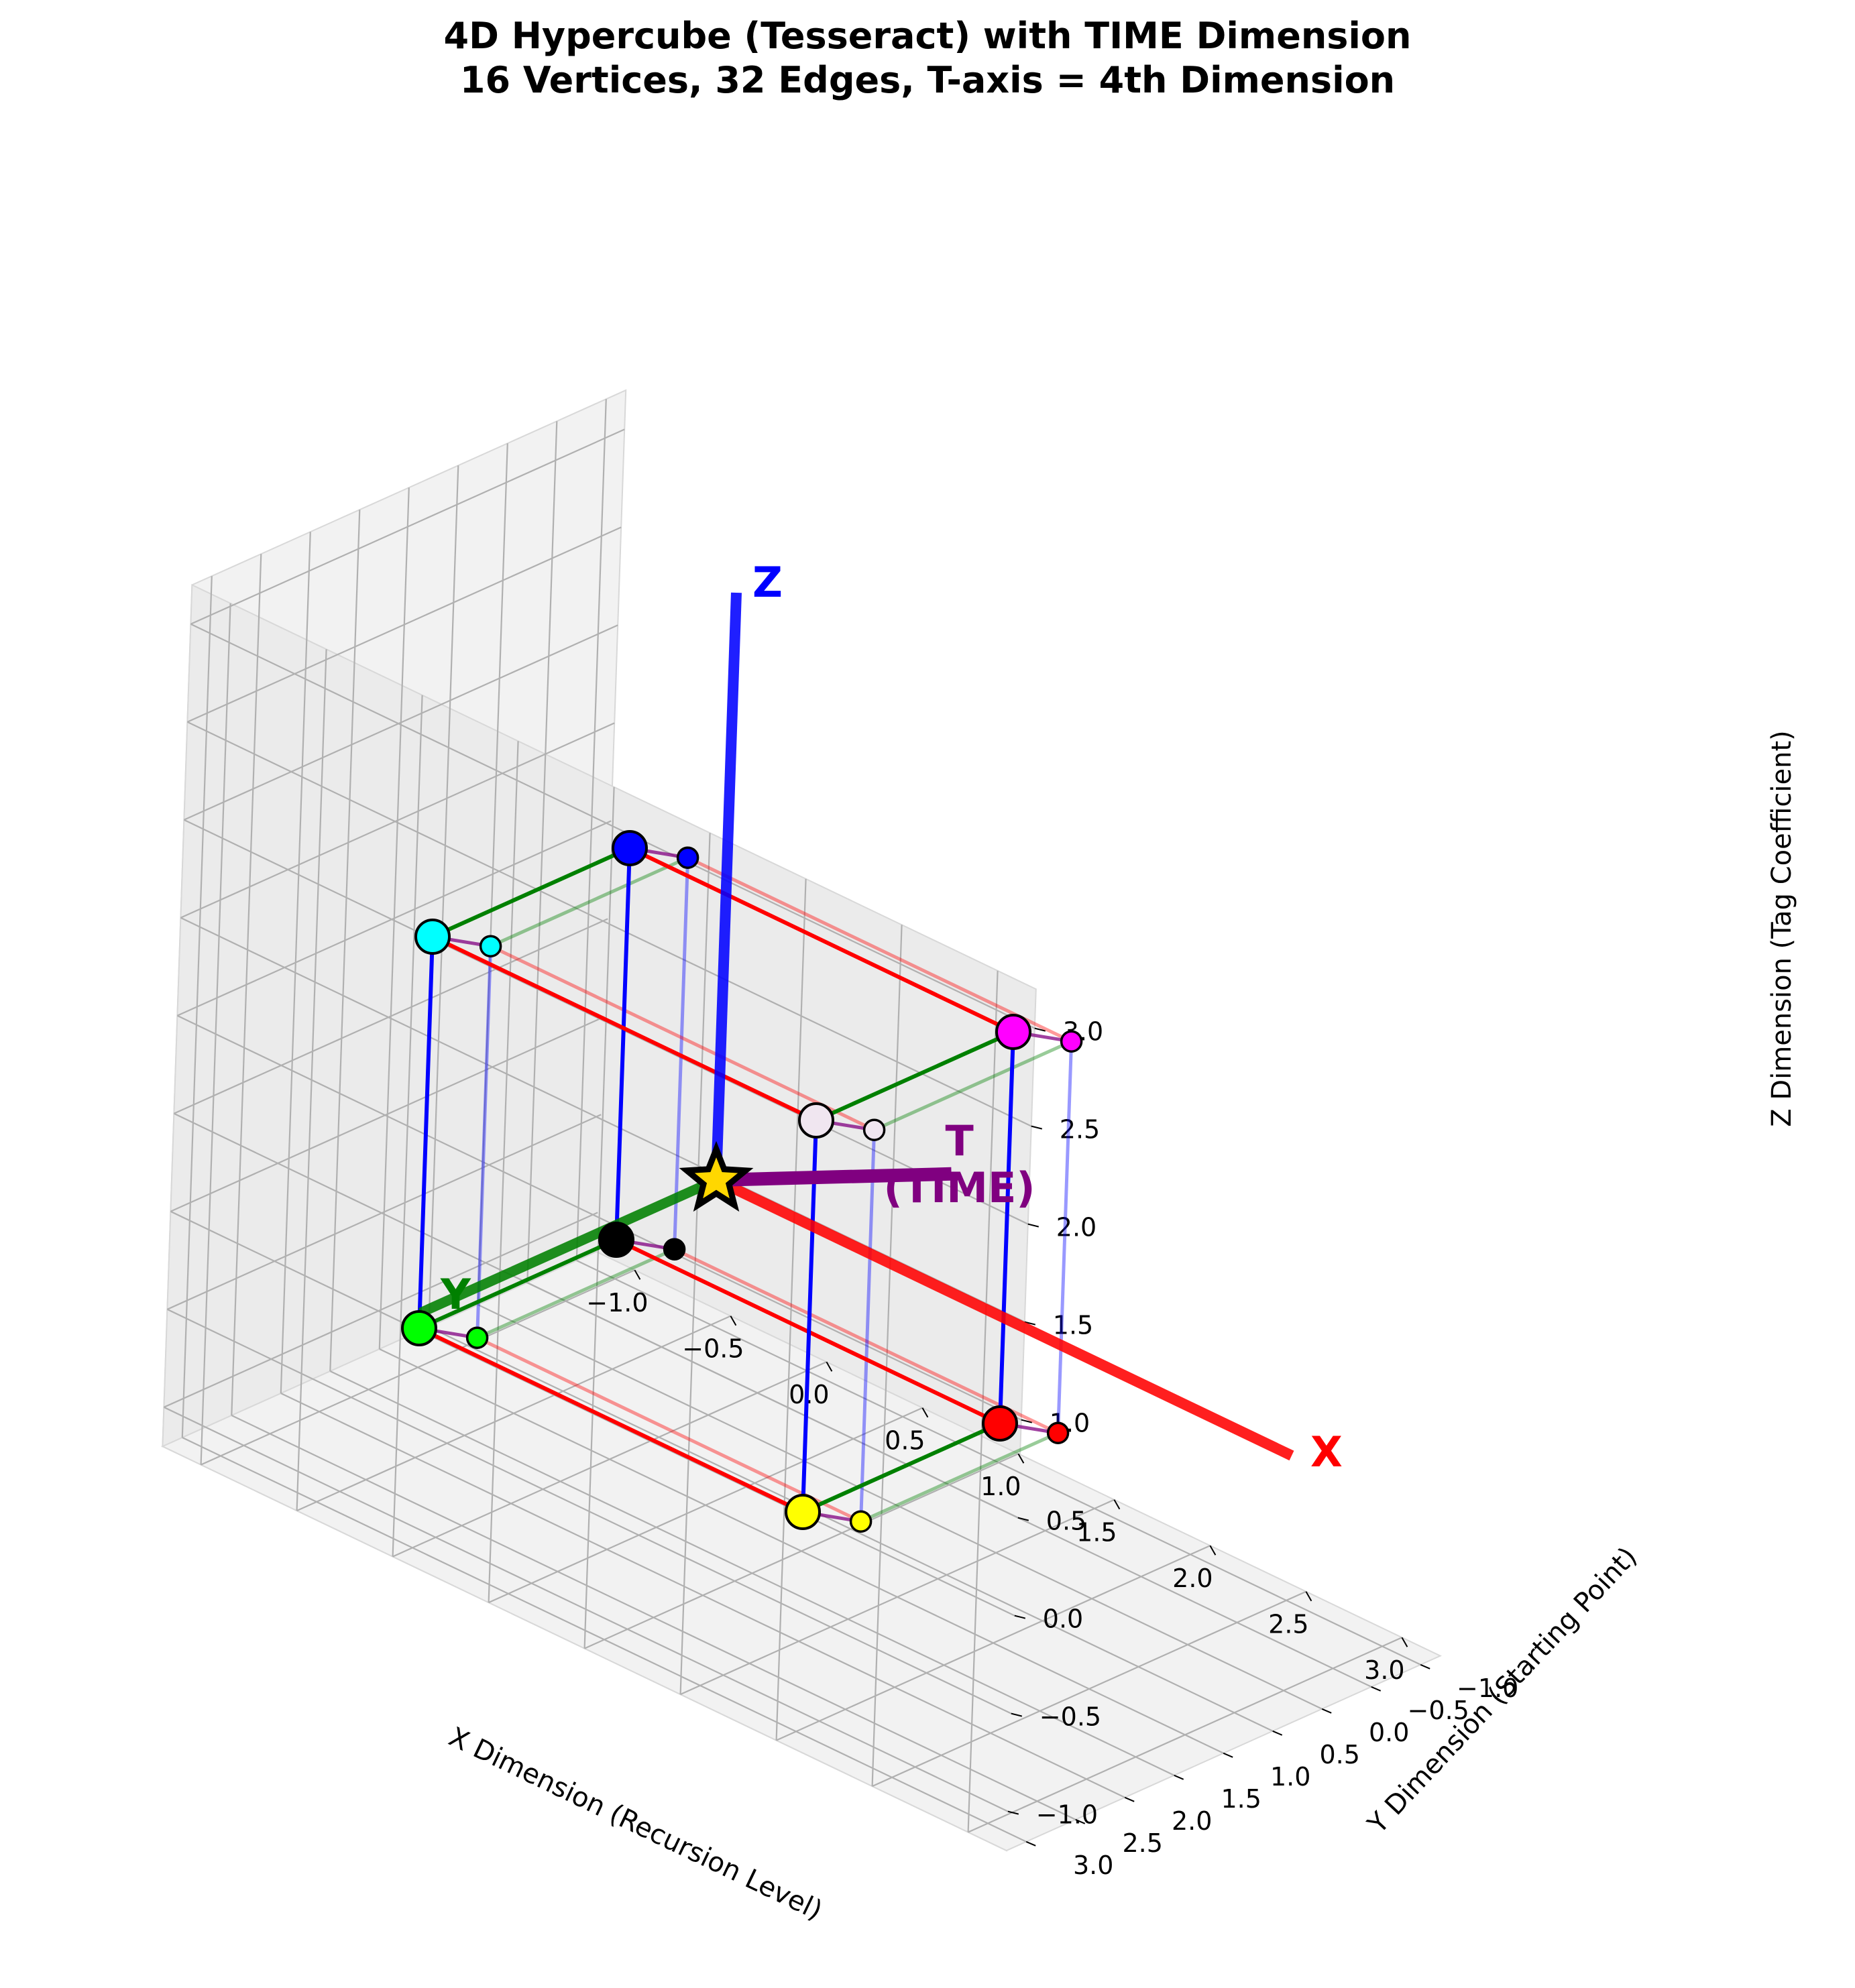  What do you see at coordinates (905, 1441) in the screenshot?
I see `x-tick-label: 0.5` at bounding box center [905, 1441].